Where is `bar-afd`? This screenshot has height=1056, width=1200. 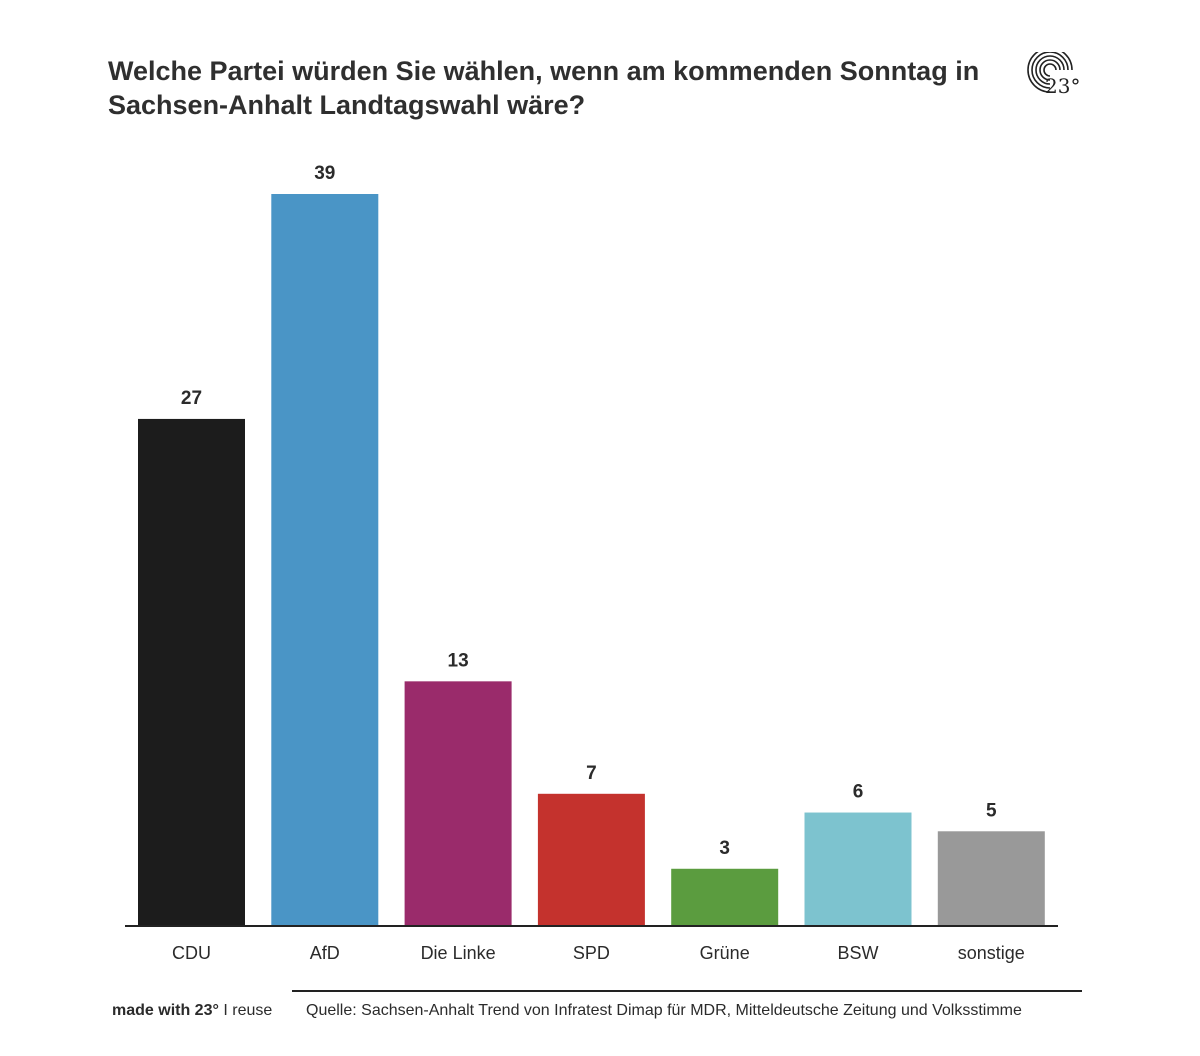 bar-afd is located at coordinates (325, 559).